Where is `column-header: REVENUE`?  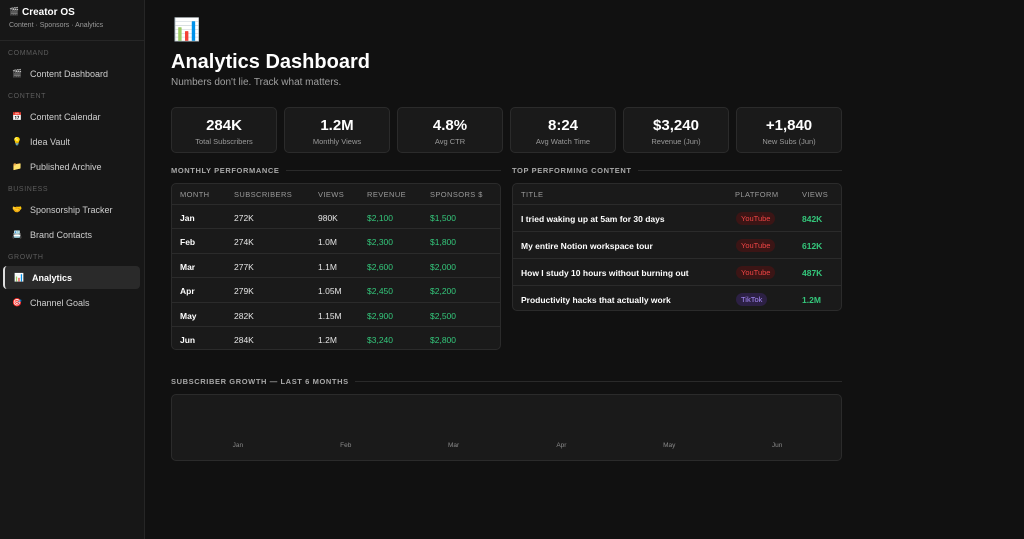
column-header: REVENUE is located at coordinates (387, 194).